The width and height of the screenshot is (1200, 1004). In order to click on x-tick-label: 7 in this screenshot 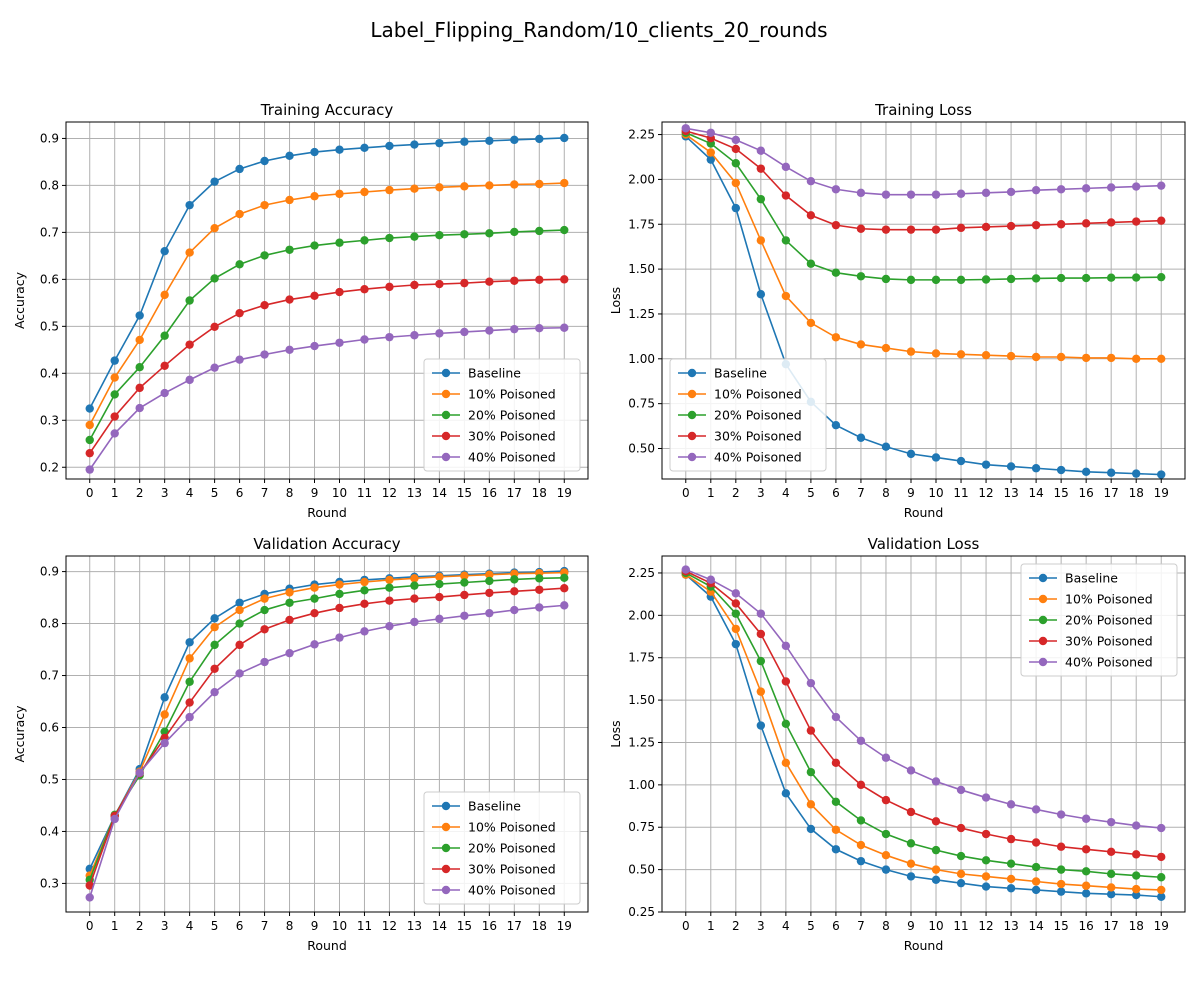, I will do `click(265, 493)`.